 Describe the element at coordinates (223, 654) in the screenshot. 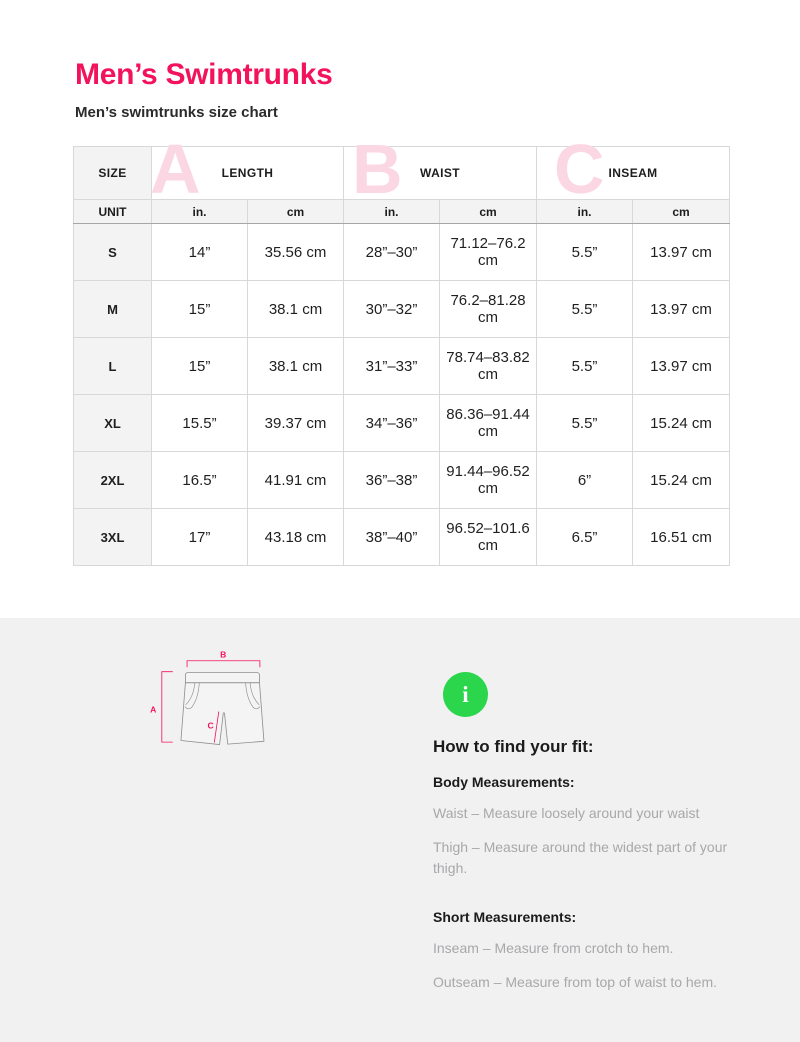

I see `diagram-label-b: B` at that location.